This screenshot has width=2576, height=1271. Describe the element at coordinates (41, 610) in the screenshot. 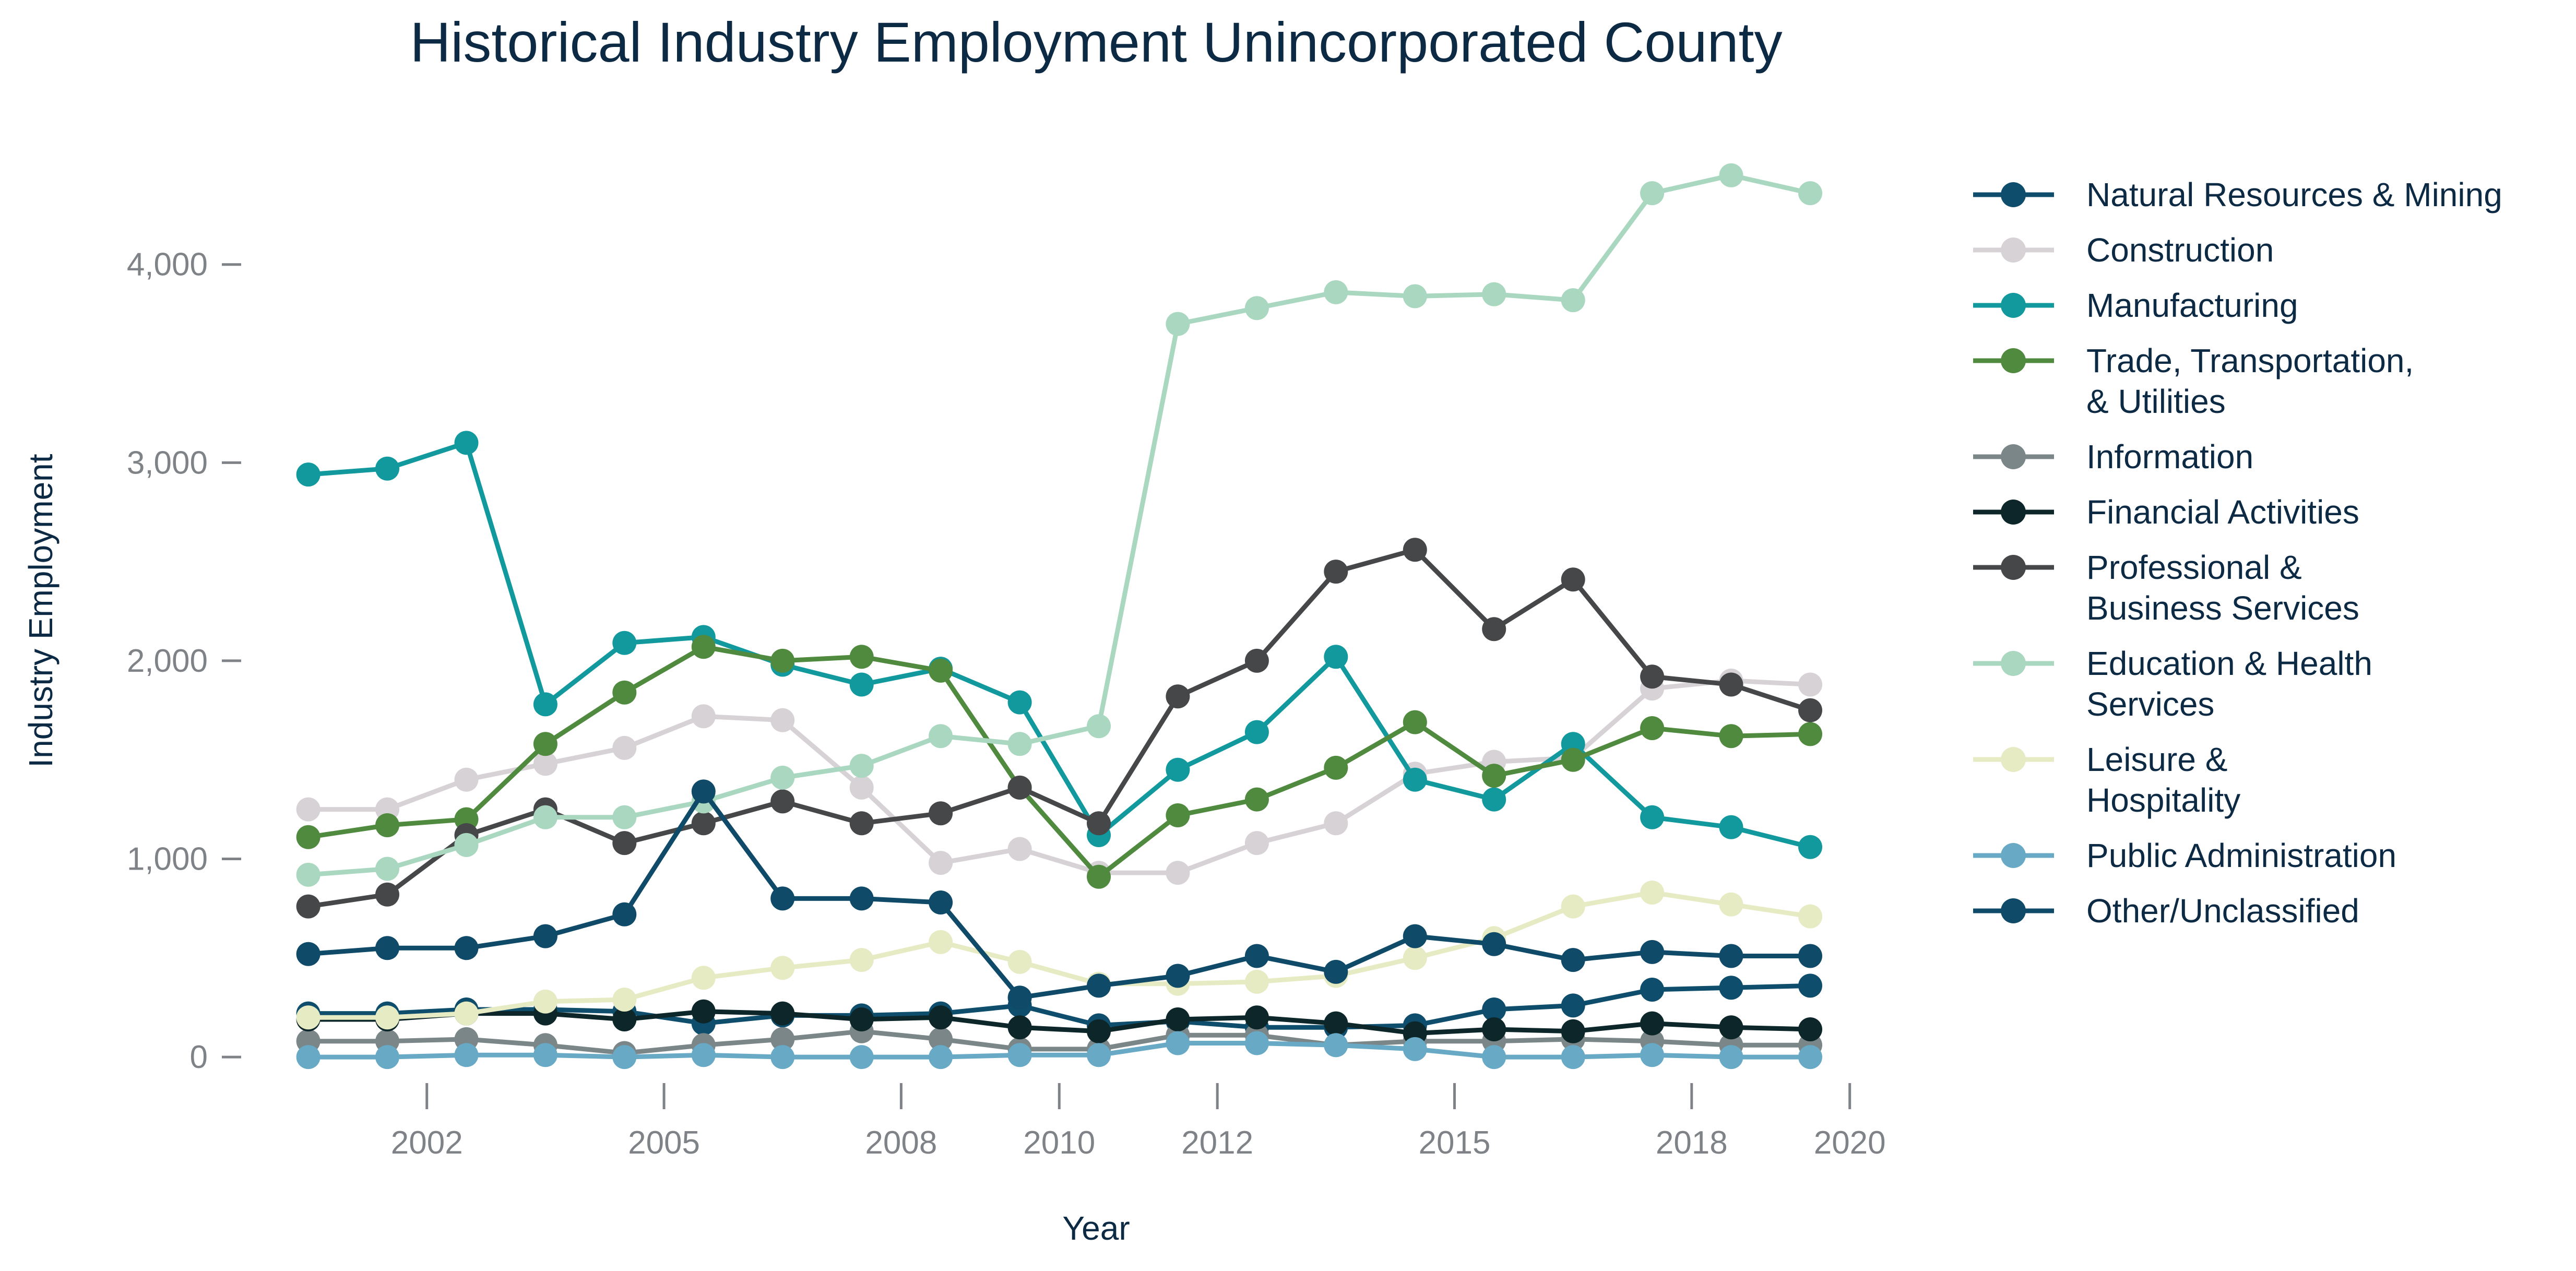

I see `y-axis-title: Industry Employment` at that location.